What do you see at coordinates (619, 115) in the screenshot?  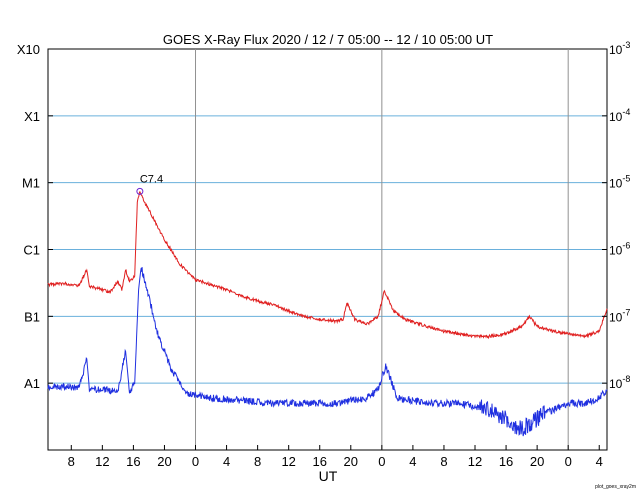 I see `y-tick-label-right: 10⁻⁴` at bounding box center [619, 115].